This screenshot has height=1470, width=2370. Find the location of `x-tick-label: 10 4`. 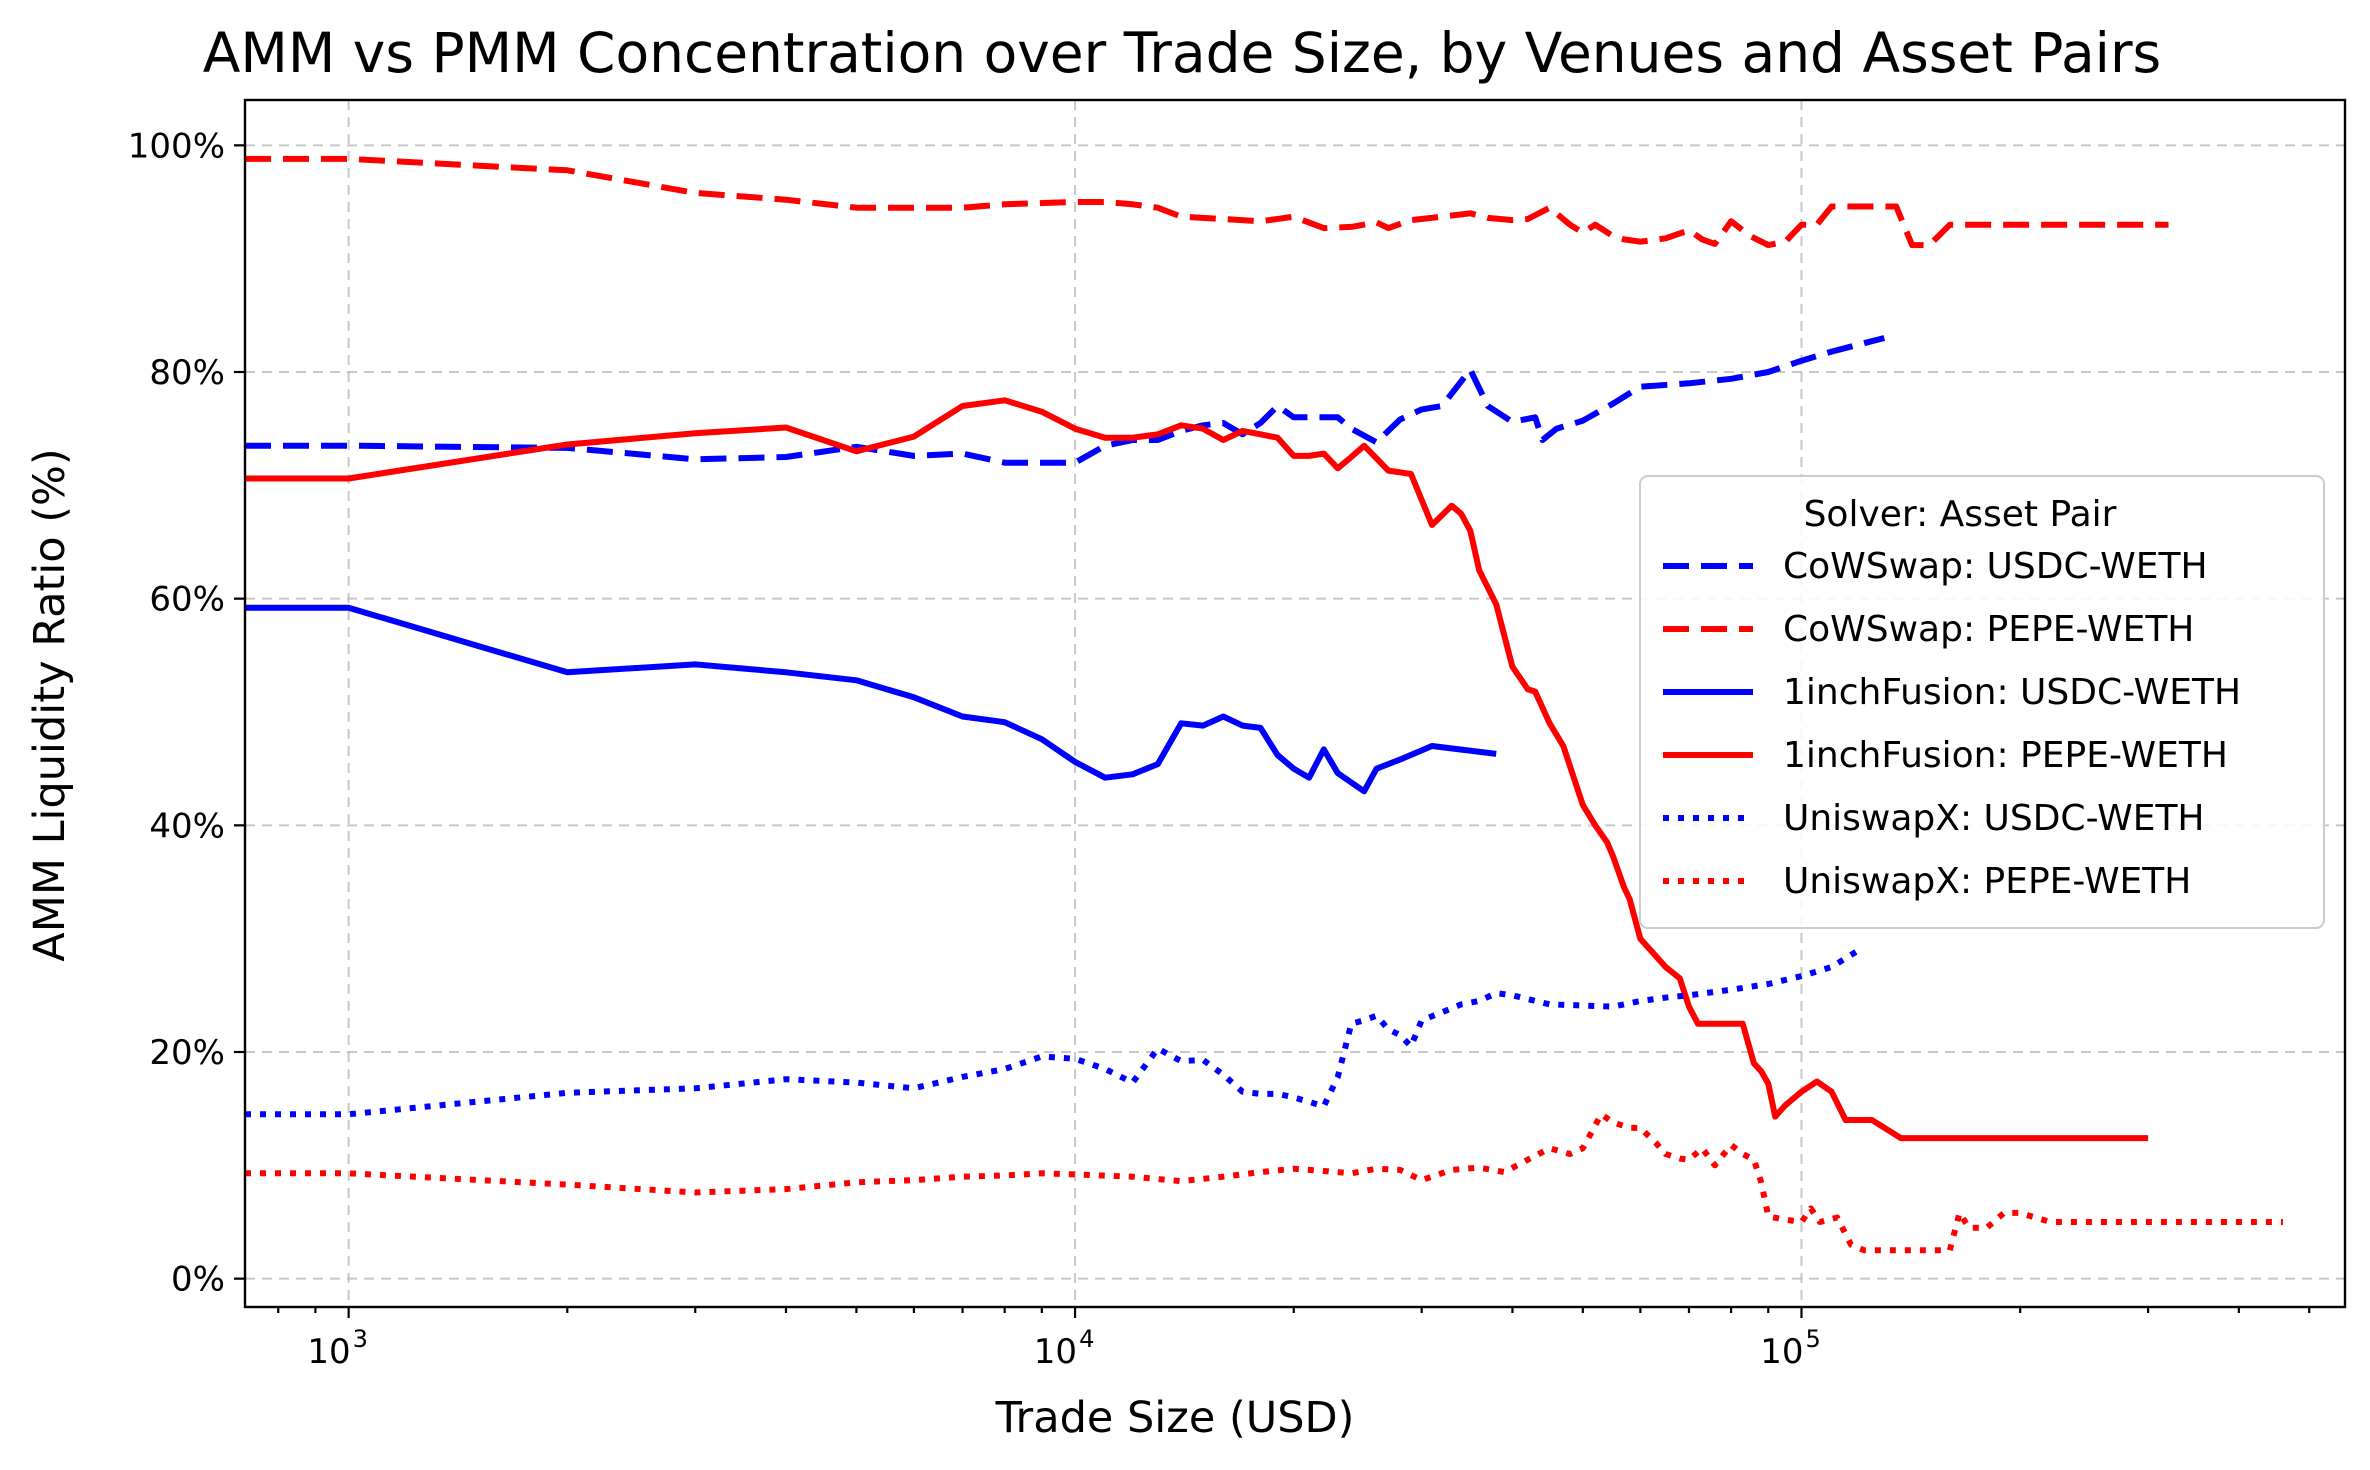

x-tick-label: 10 4 is located at coordinates (1064, 1348).